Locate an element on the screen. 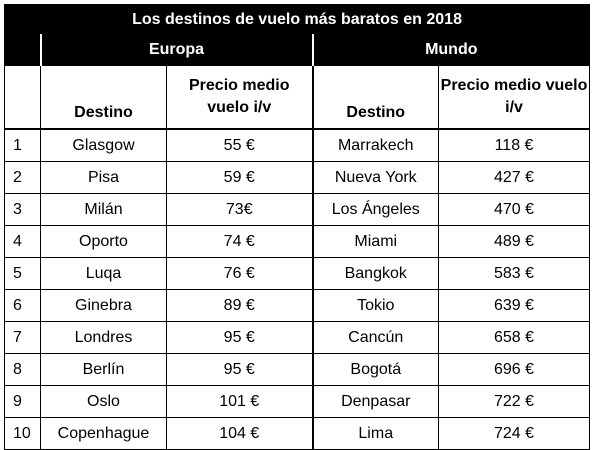 The height and width of the screenshot is (450, 593). europe-destination-cell: Glasgow is located at coordinates (103, 145).